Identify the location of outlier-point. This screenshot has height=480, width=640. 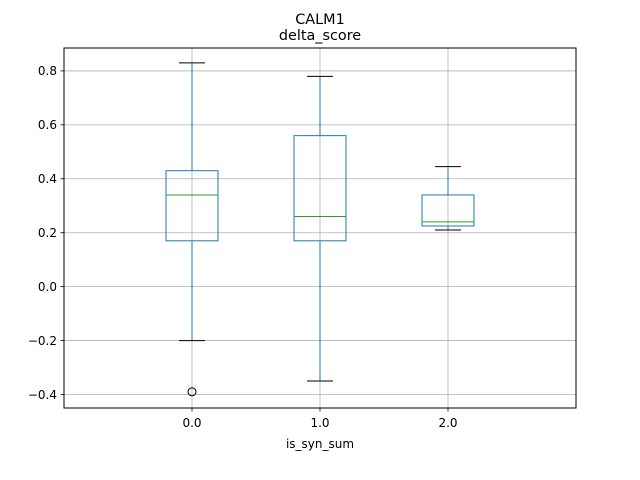
(192, 392).